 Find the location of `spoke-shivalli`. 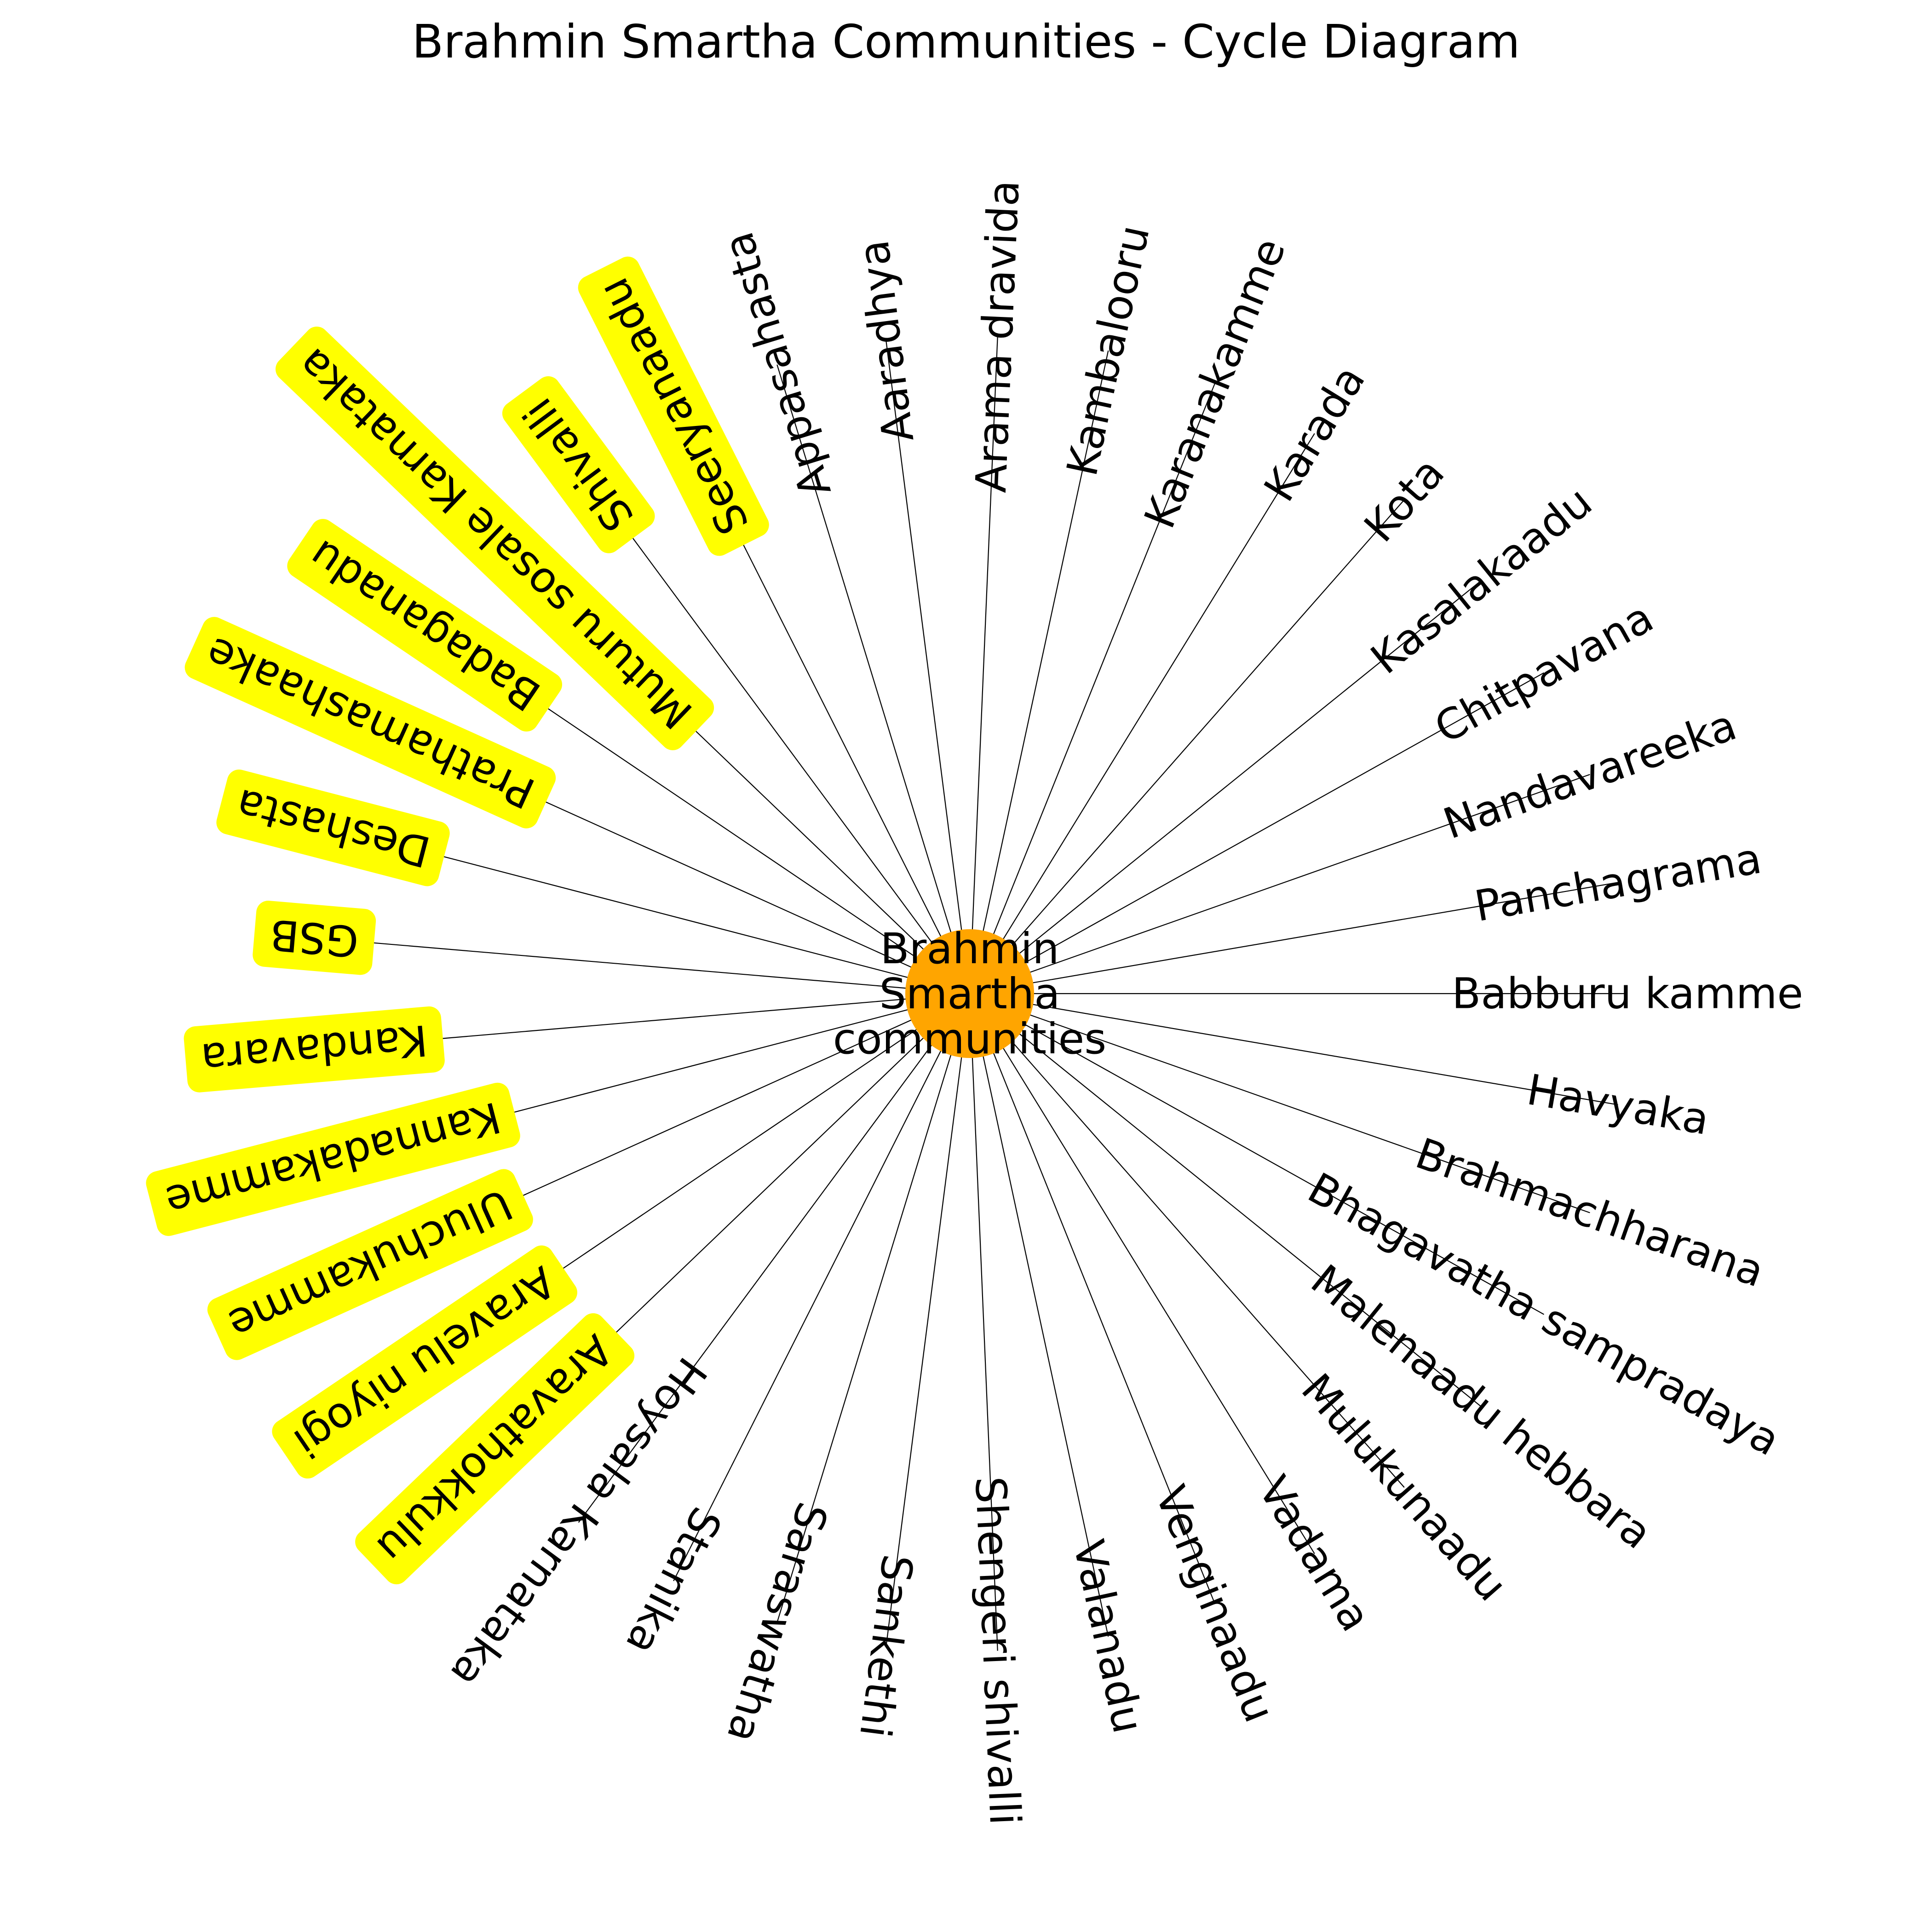

spoke-shivalli is located at coordinates (774, 729).